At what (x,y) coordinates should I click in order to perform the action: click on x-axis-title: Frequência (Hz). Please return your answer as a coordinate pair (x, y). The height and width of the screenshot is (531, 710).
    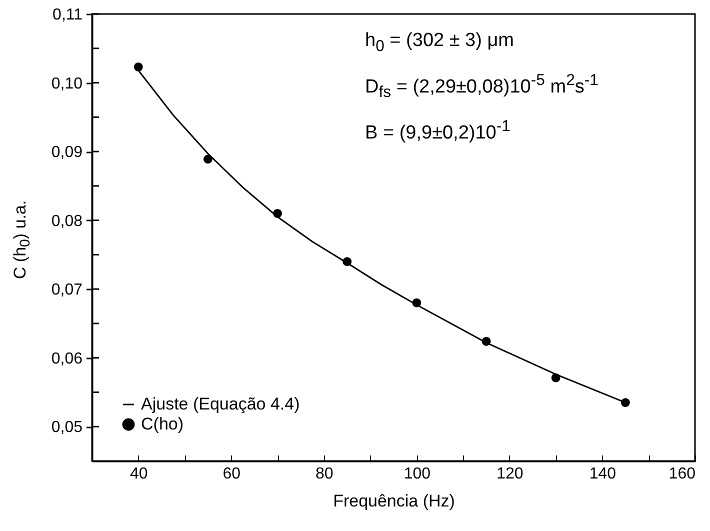
    Looking at the image, I should click on (394, 501).